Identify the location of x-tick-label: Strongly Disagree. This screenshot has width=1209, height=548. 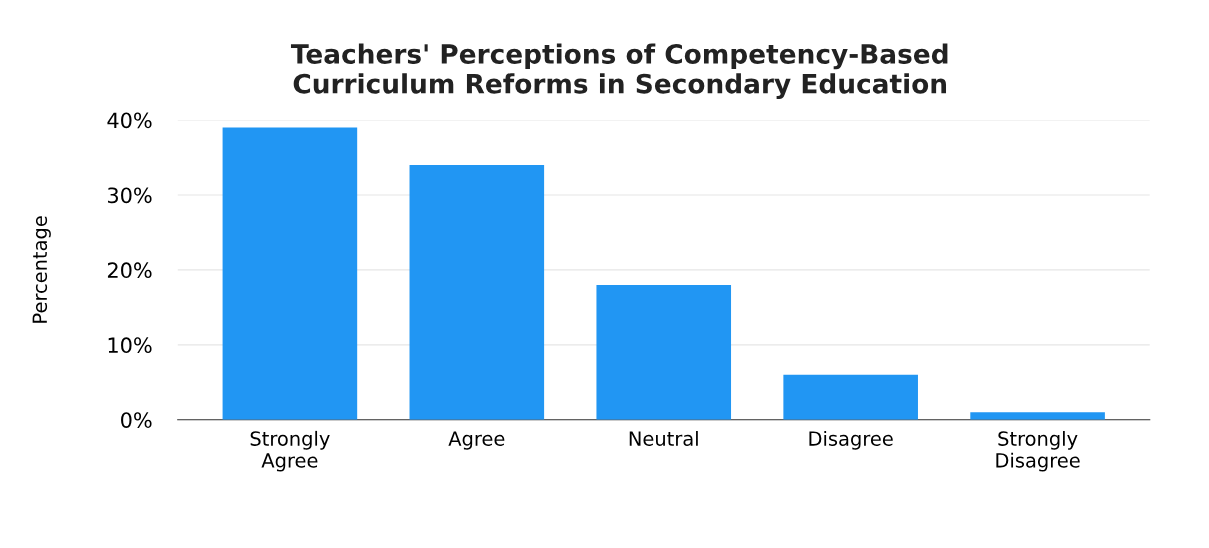
(1038, 451).